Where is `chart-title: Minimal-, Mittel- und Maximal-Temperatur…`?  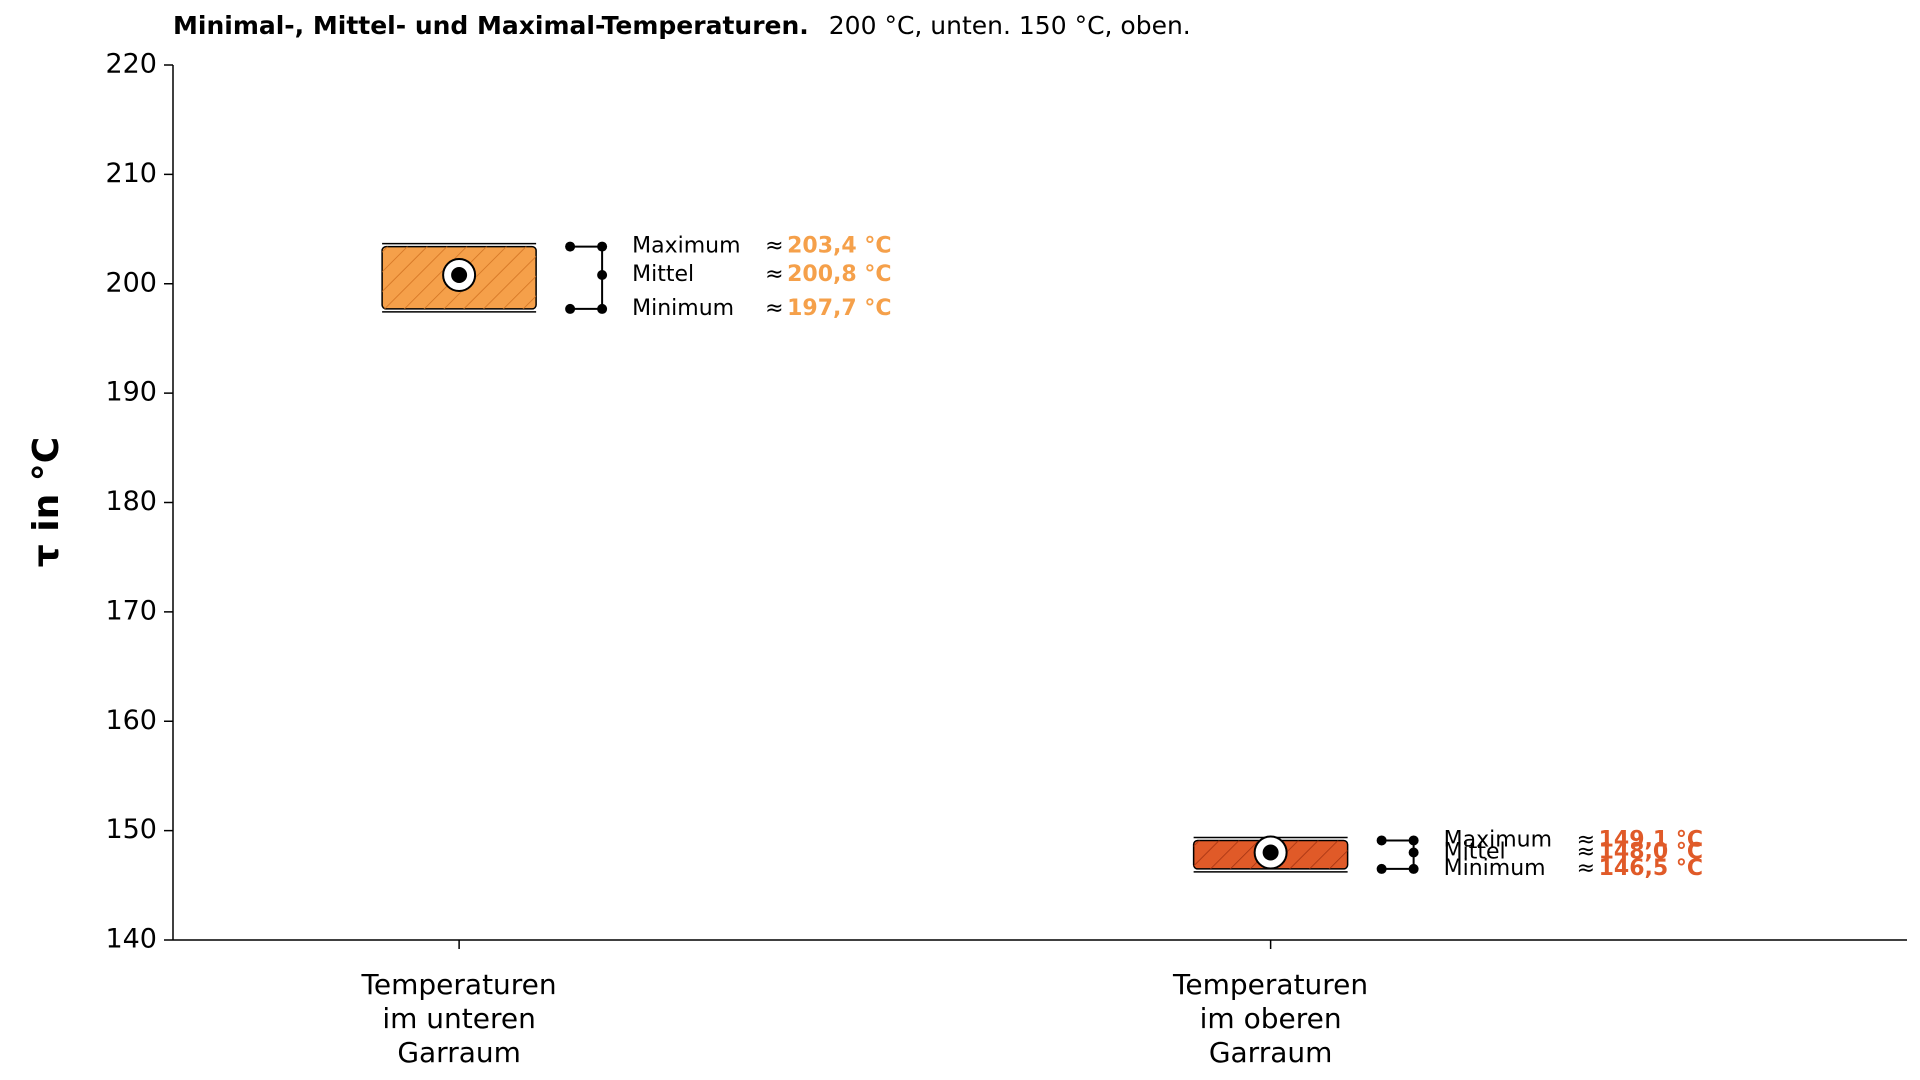
chart-title: Minimal-, Mittel- und Maximal-Temperatur… is located at coordinates (491, 25).